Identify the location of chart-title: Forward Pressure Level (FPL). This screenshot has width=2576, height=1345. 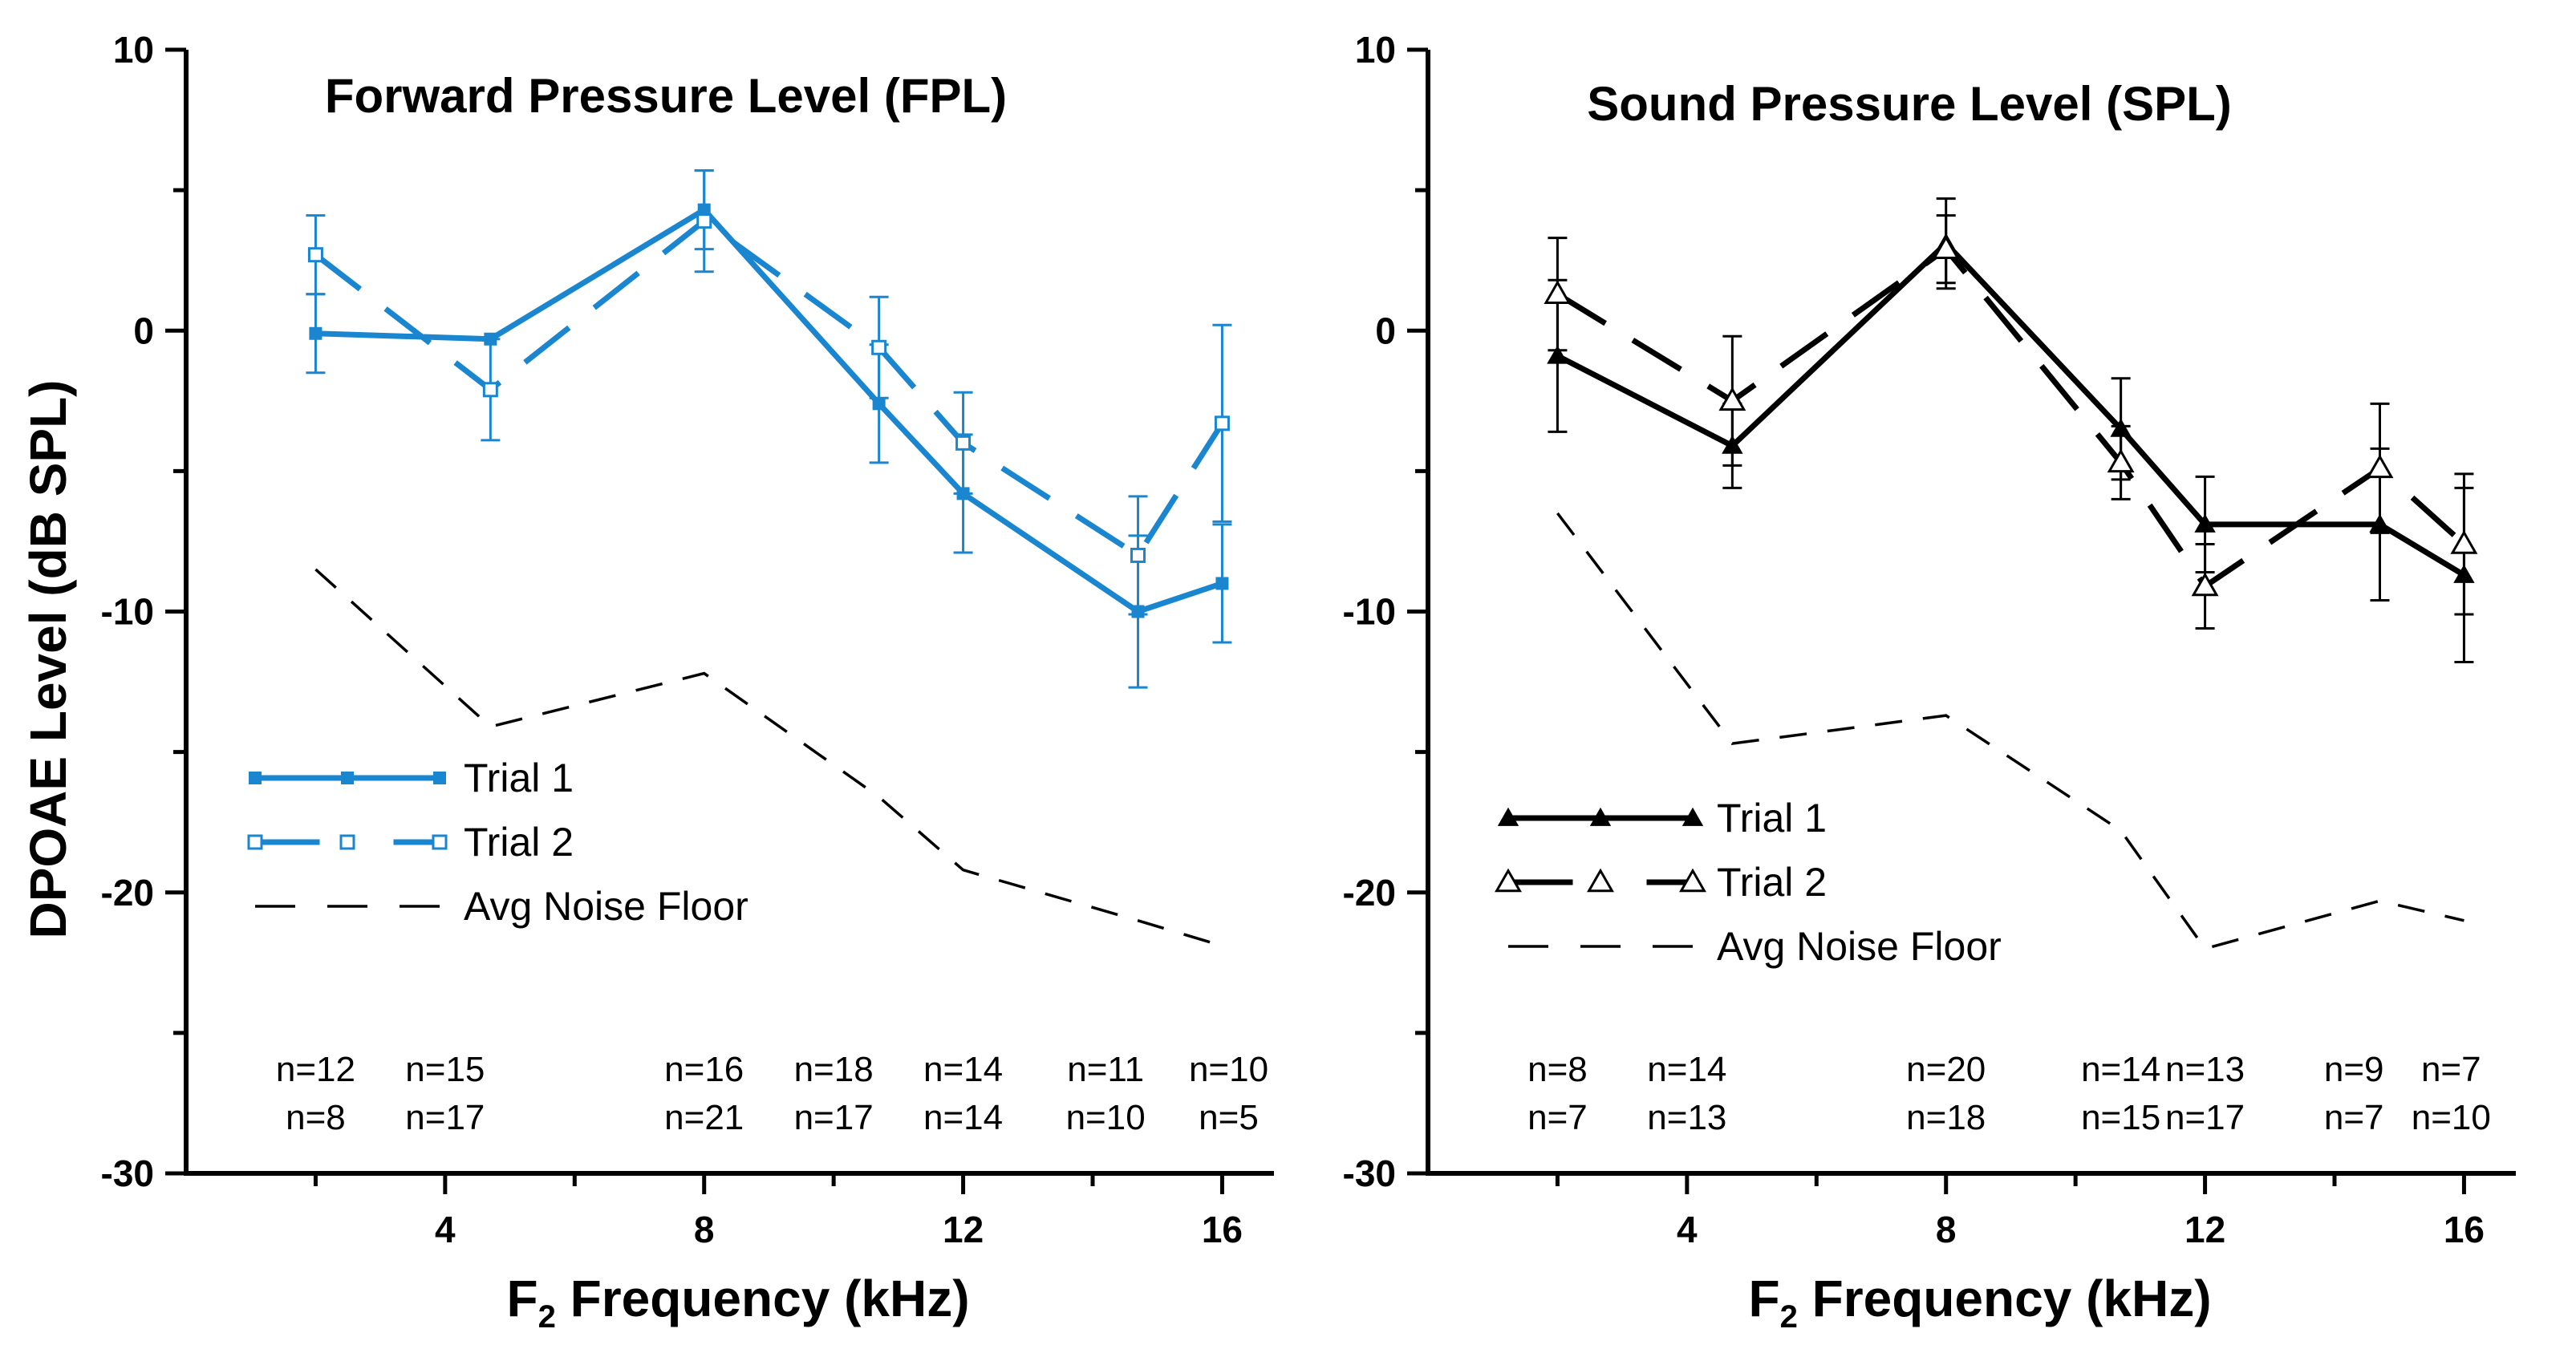
(666, 96).